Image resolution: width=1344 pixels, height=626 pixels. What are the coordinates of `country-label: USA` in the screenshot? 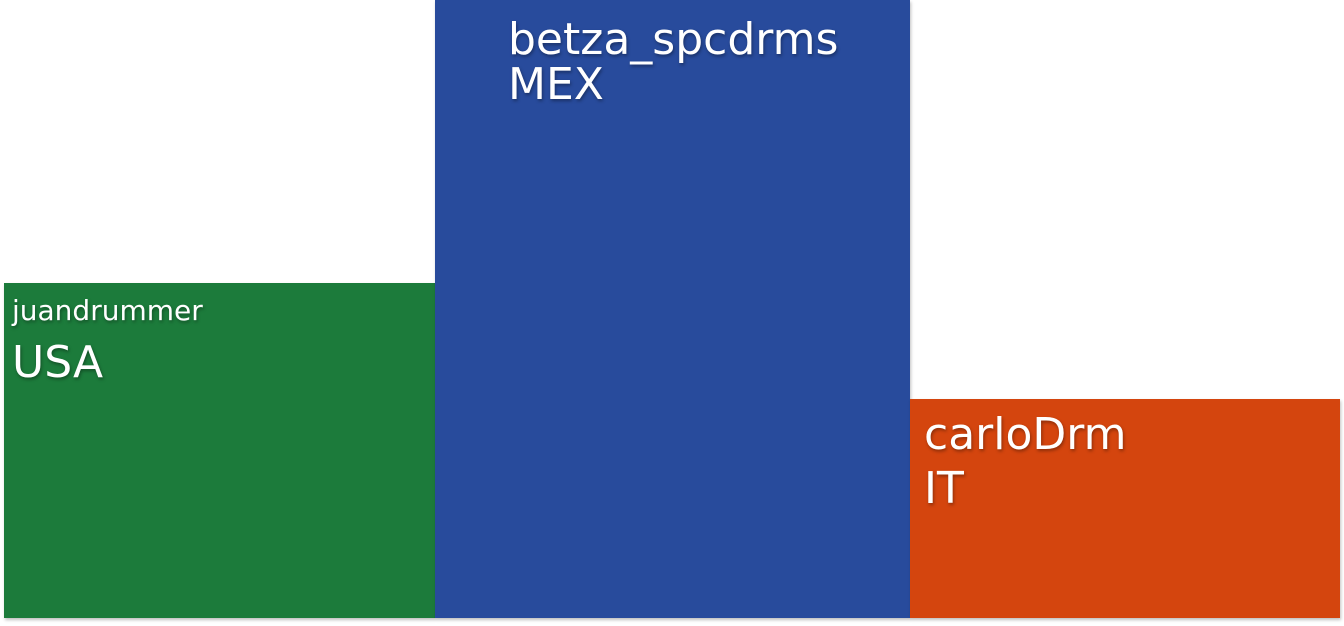 It's located at (58, 362).